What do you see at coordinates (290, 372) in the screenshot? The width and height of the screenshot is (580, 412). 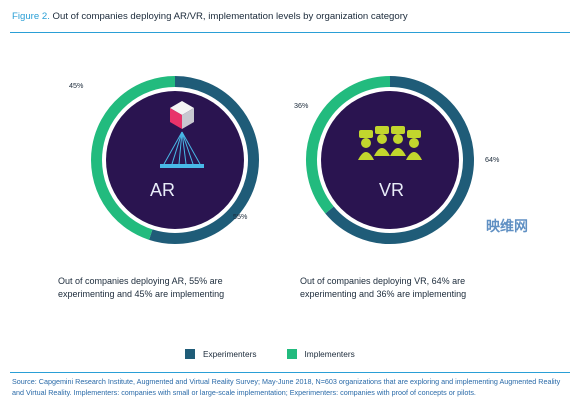 I see `source-divider` at bounding box center [290, 372].